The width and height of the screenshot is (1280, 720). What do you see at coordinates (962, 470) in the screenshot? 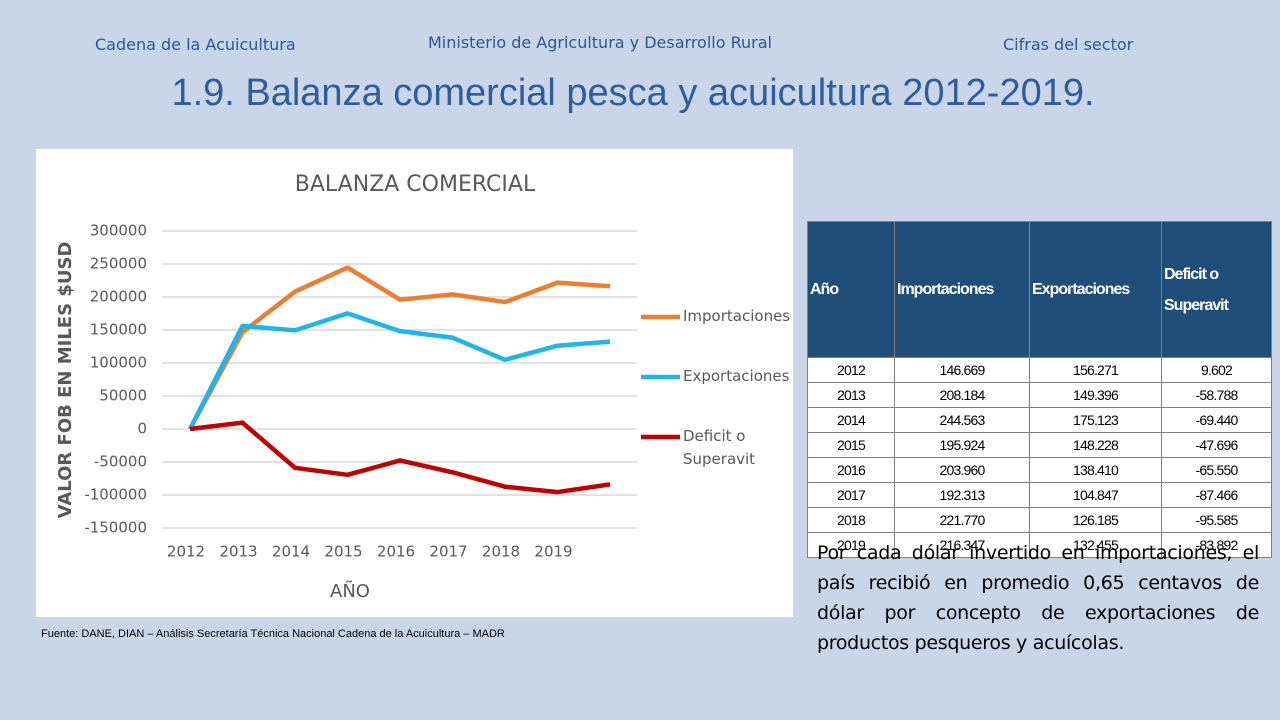
I see `table-cell: 203.960` at bounding box center [962, 470].